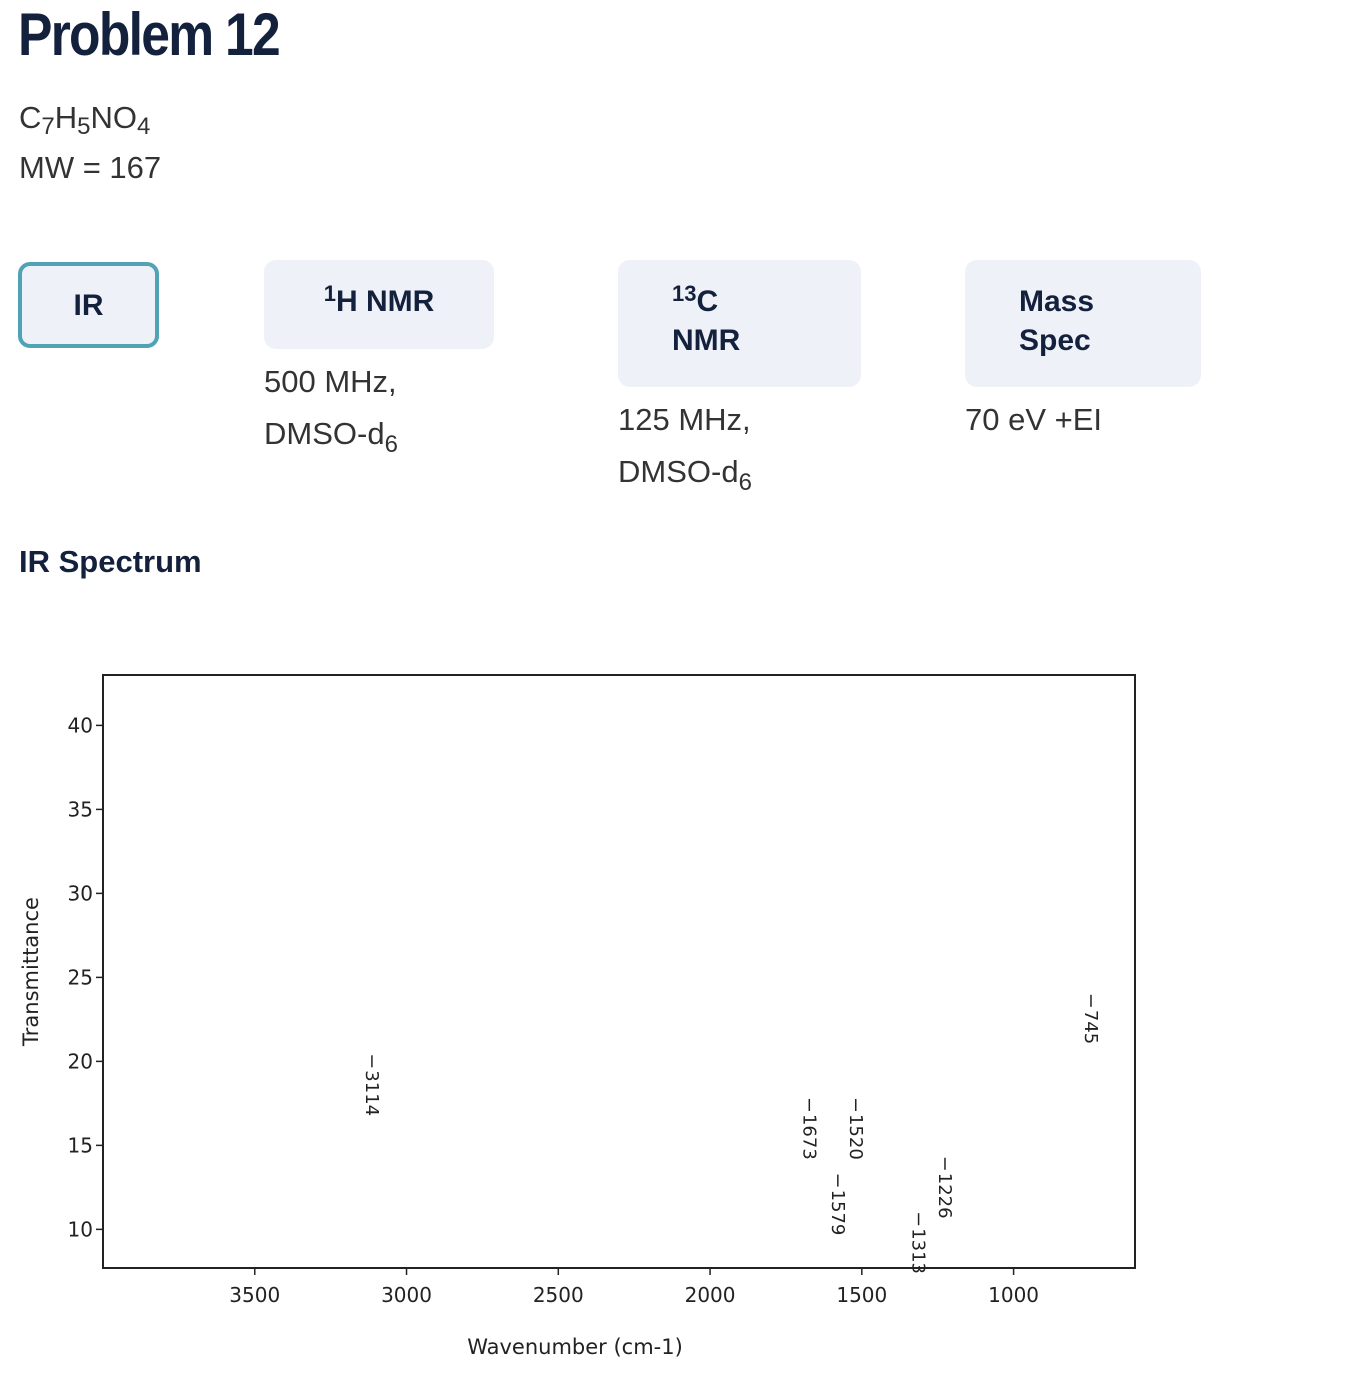  Describe the element at coordinates (944, 1196) in the screenshot. I see `peak-label: 1226` at that location.